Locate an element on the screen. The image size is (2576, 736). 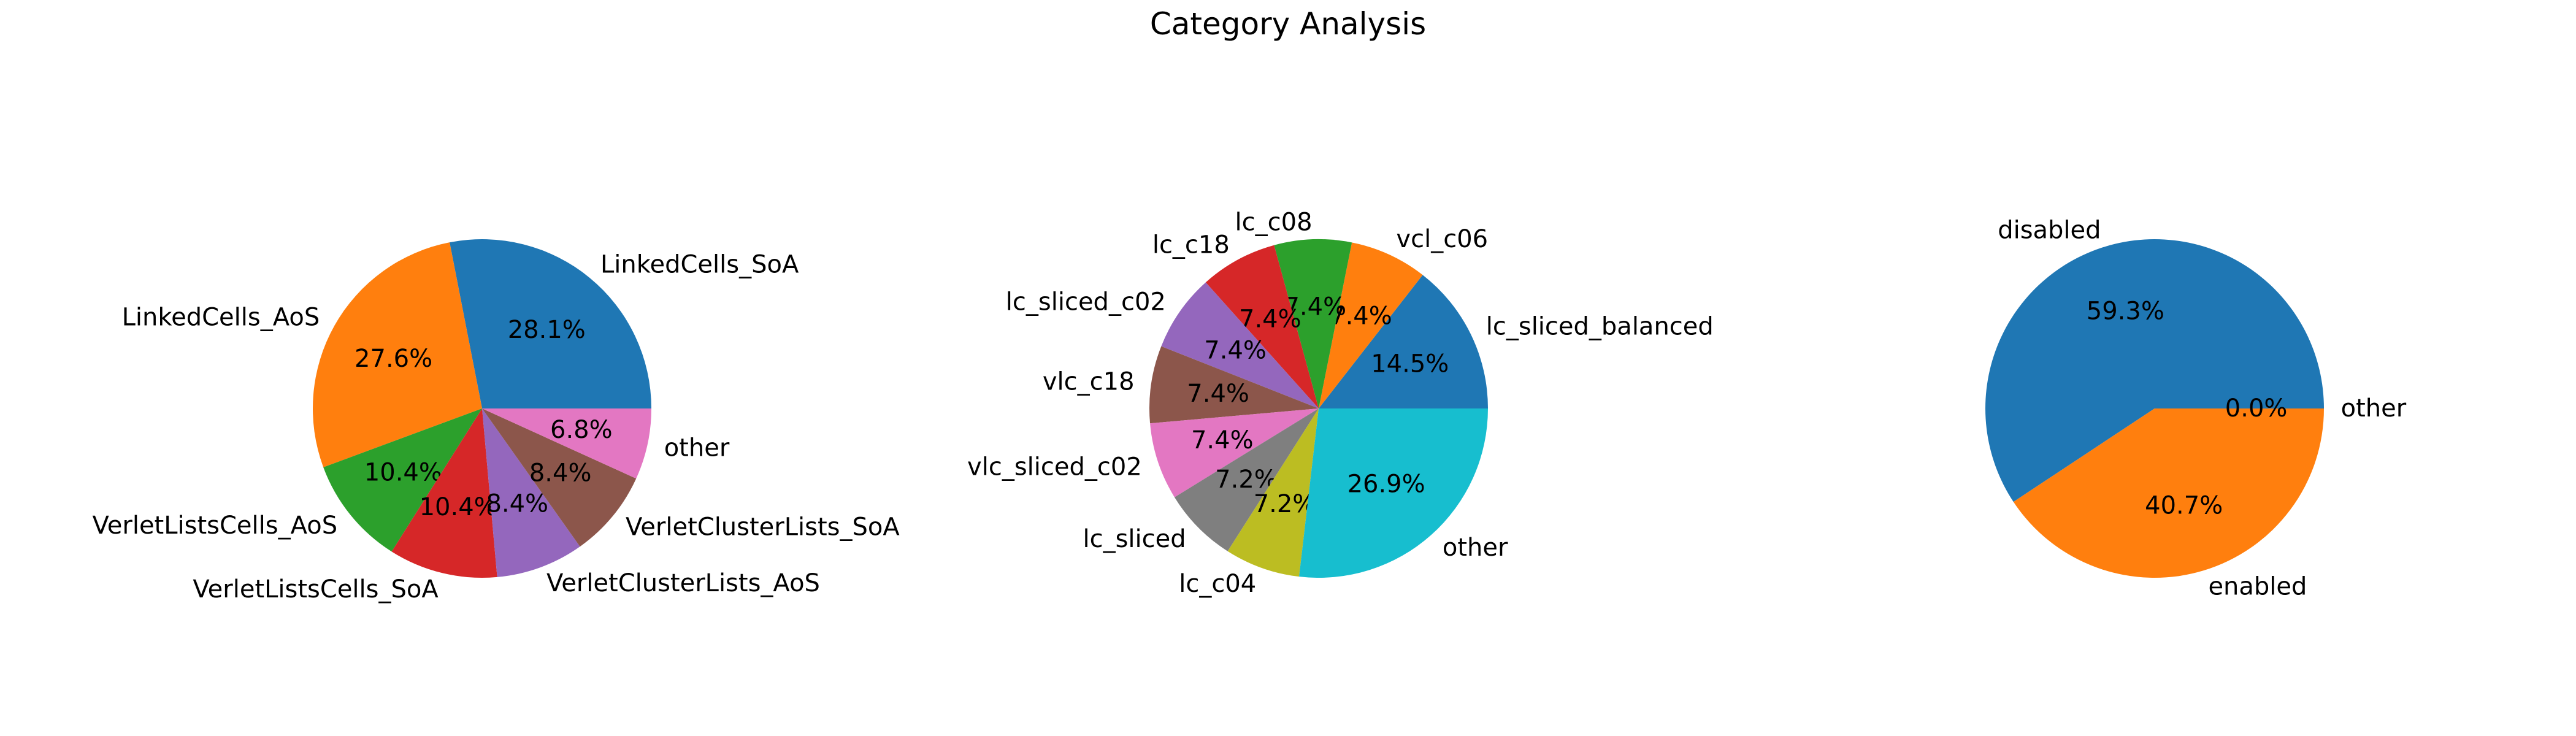
pie-1-label-verletlistscells-soa: VerletListsCells_SoA is located at coordinates (316, 589).